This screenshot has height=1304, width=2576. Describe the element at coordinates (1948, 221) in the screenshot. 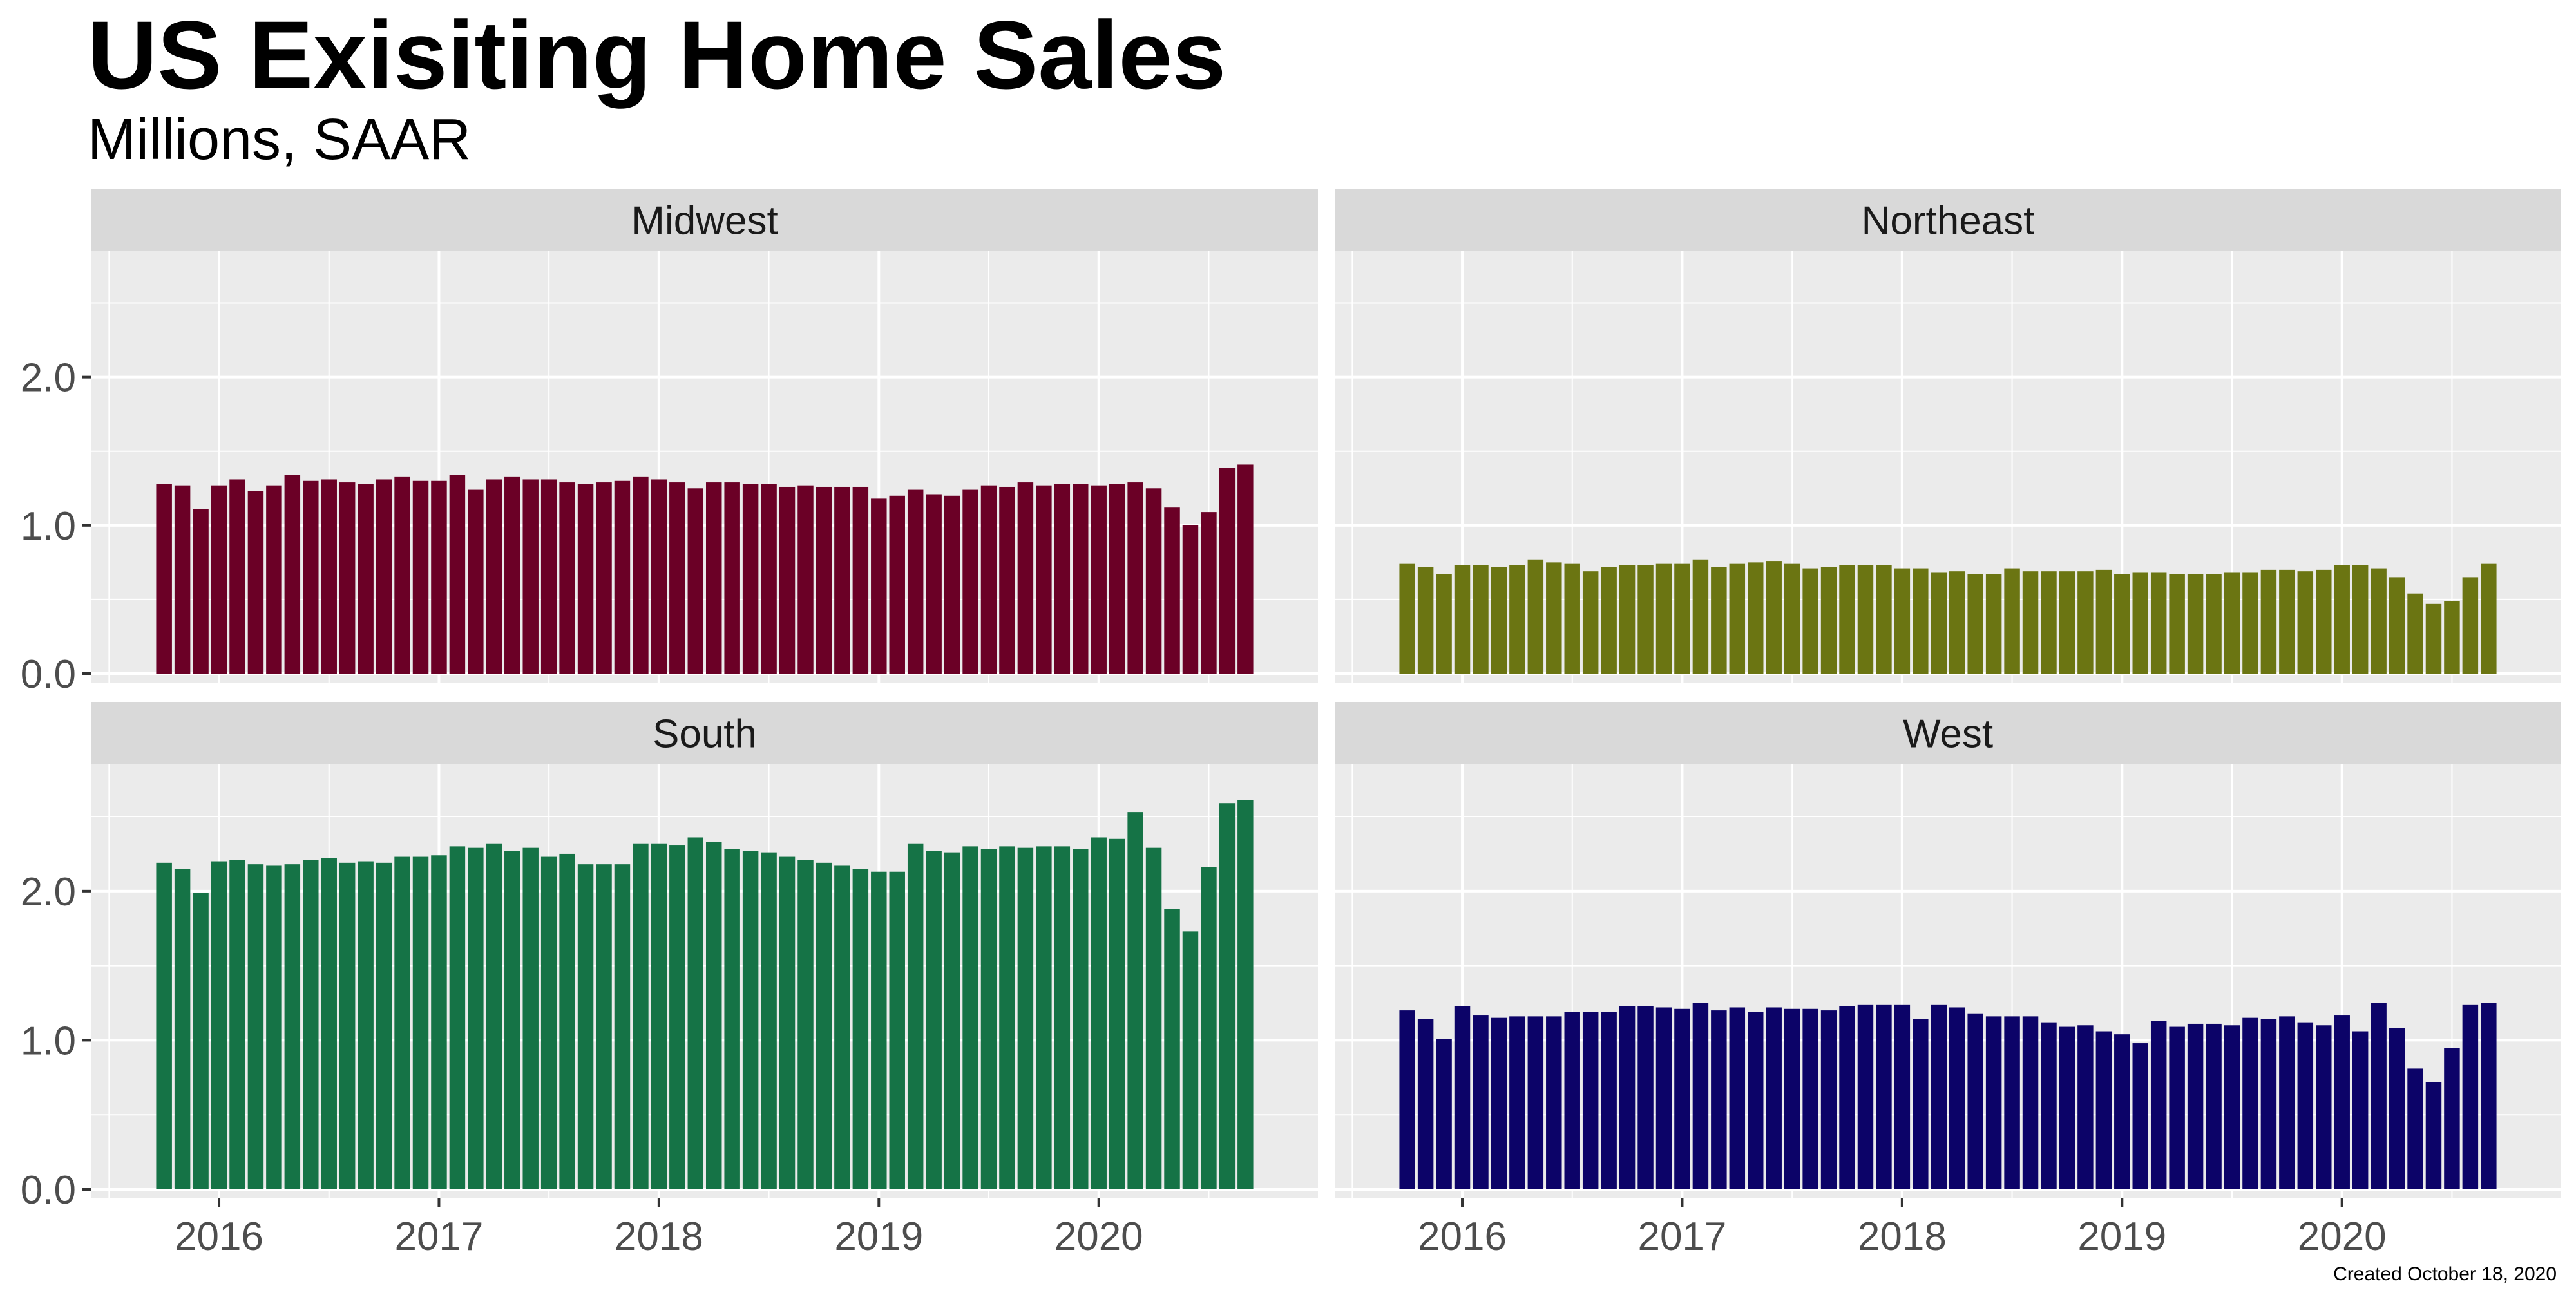

I see `facet-label-northeast: Northeast` at that location.